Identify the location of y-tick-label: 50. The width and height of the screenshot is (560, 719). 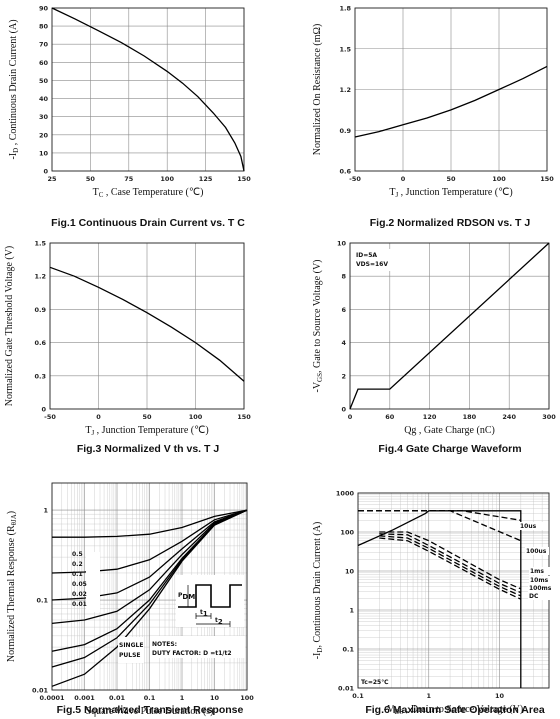
(44, 81).